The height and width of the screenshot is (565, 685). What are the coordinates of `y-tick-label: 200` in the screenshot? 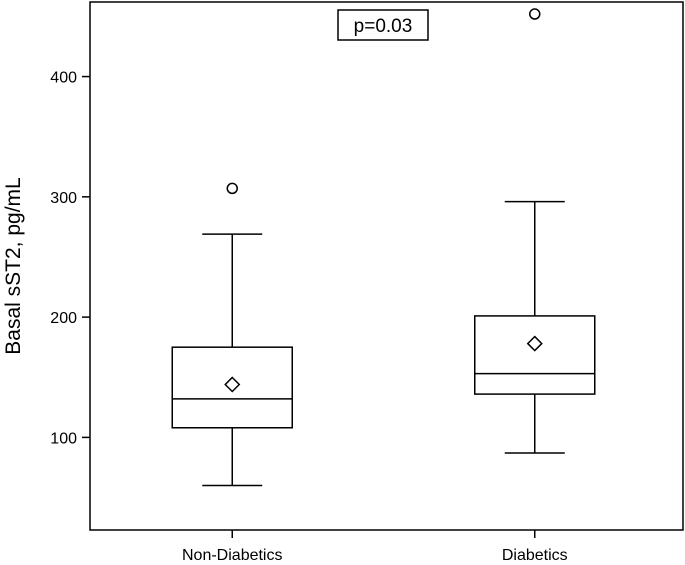 It's located at (63, 318).